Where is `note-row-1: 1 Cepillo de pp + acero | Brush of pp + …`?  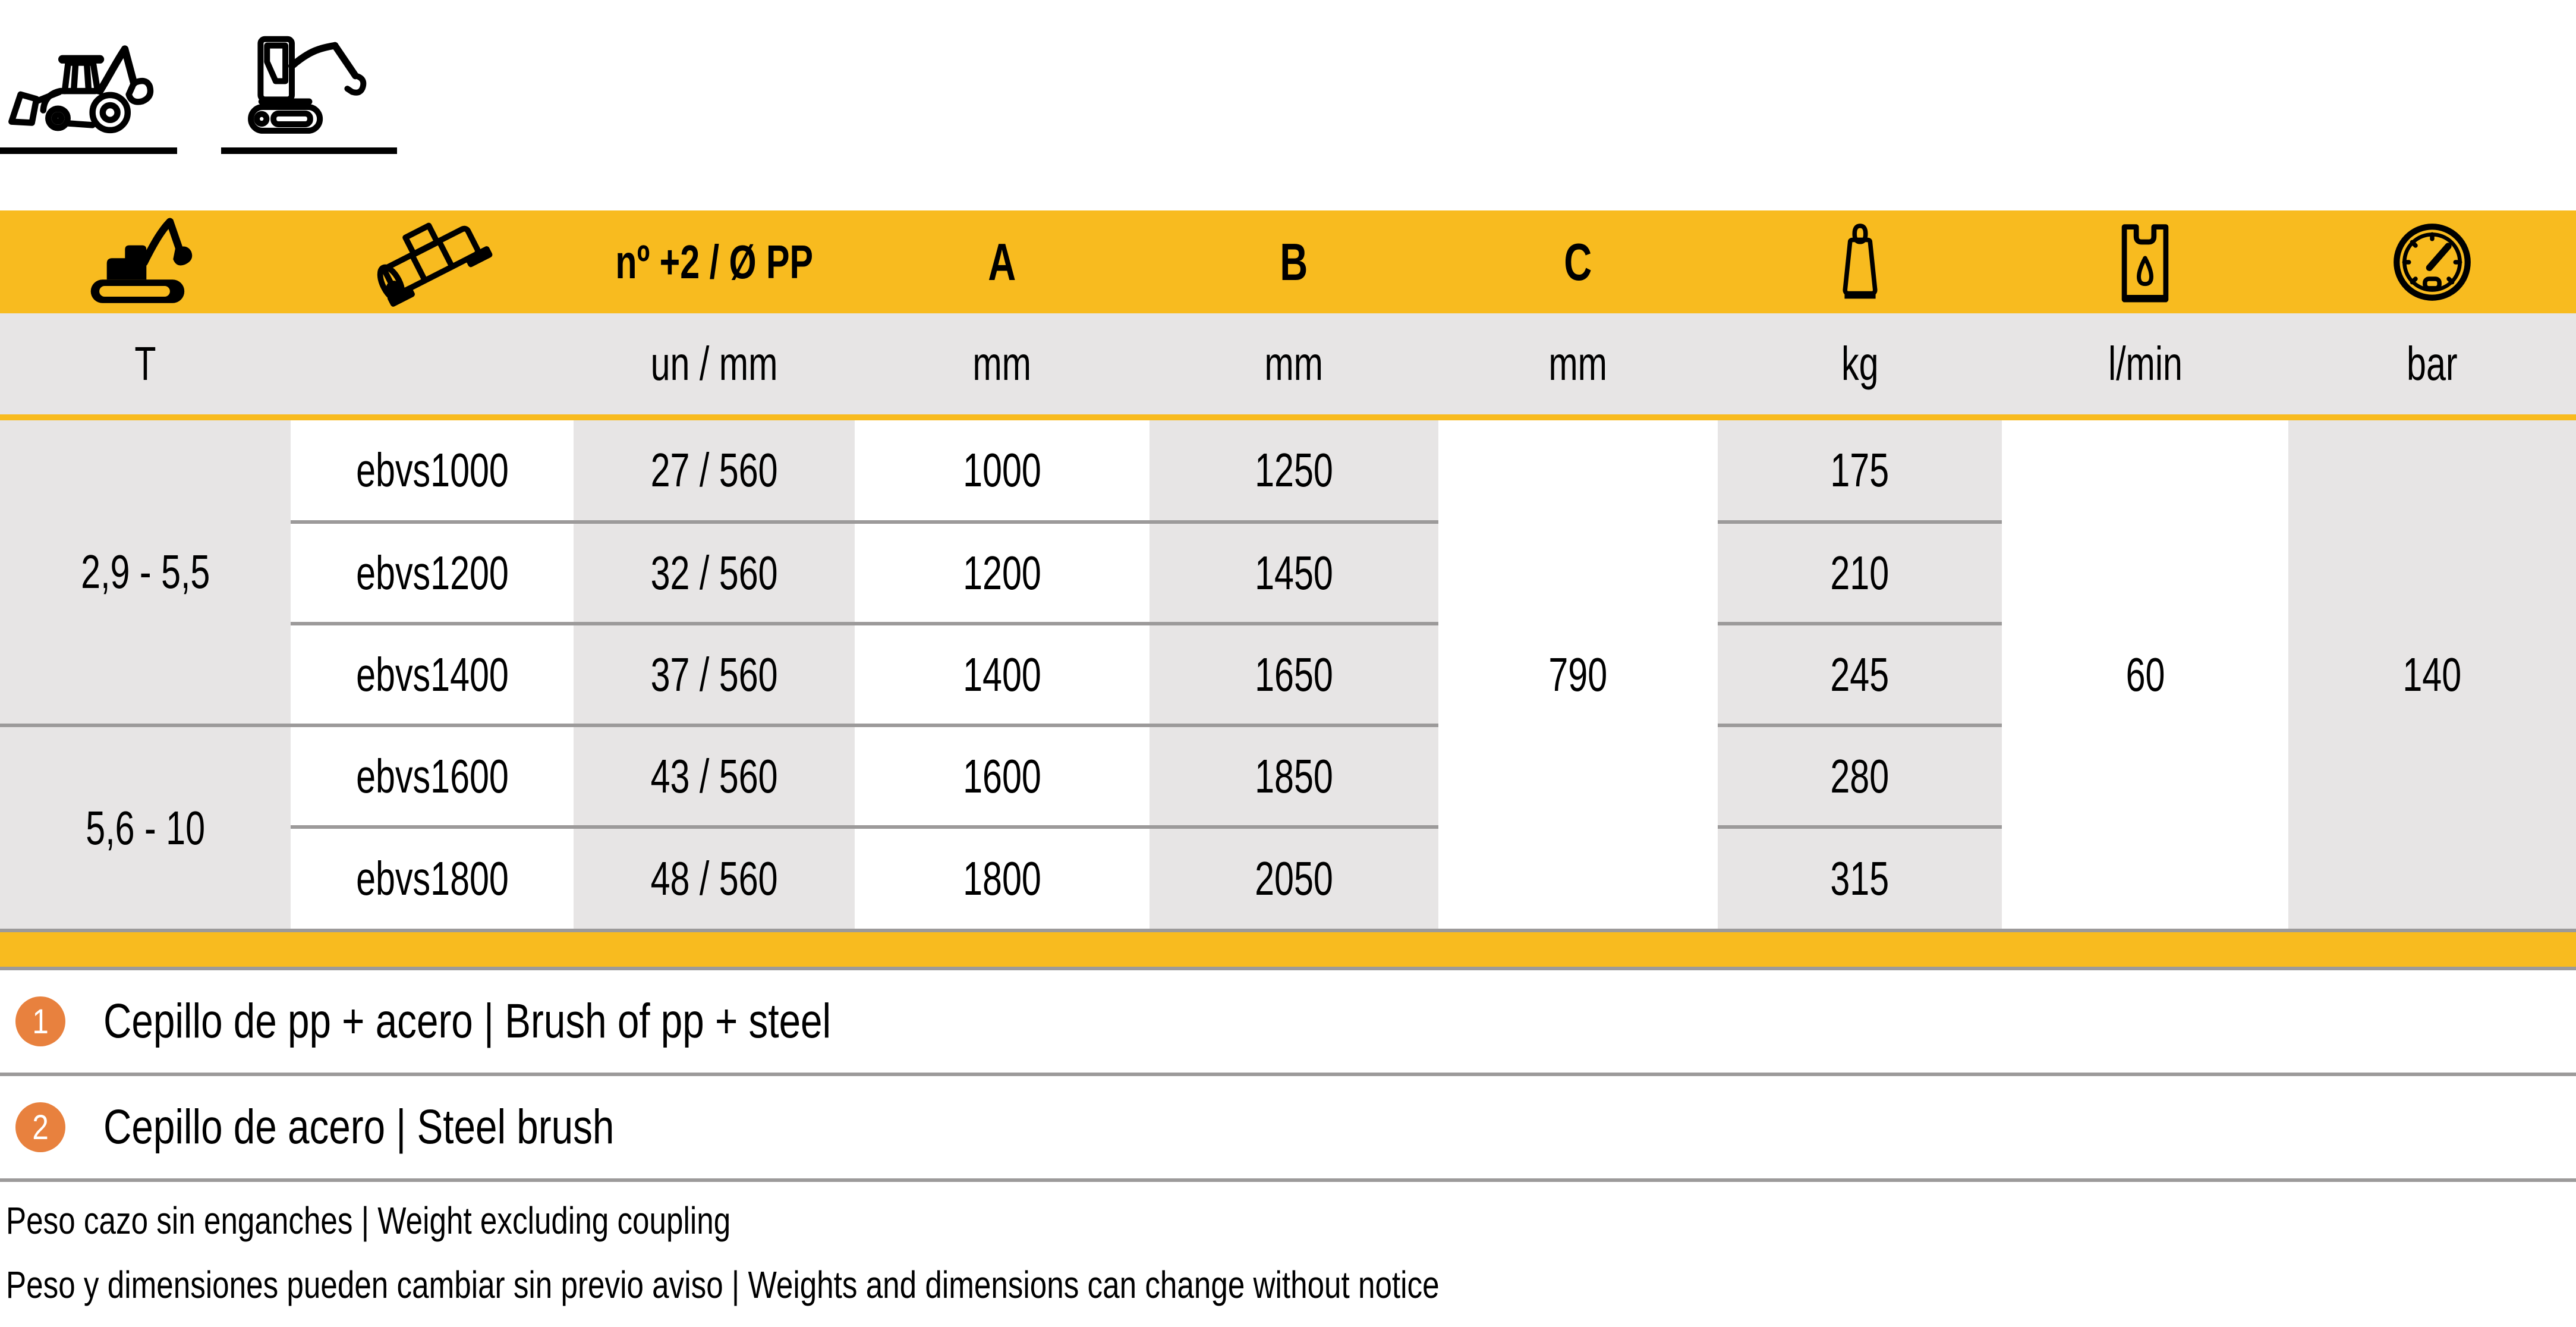 note-row-1: 1 Cepillo de pp + acero | Brush of pp + … is located at coordinates (1288, 1021).